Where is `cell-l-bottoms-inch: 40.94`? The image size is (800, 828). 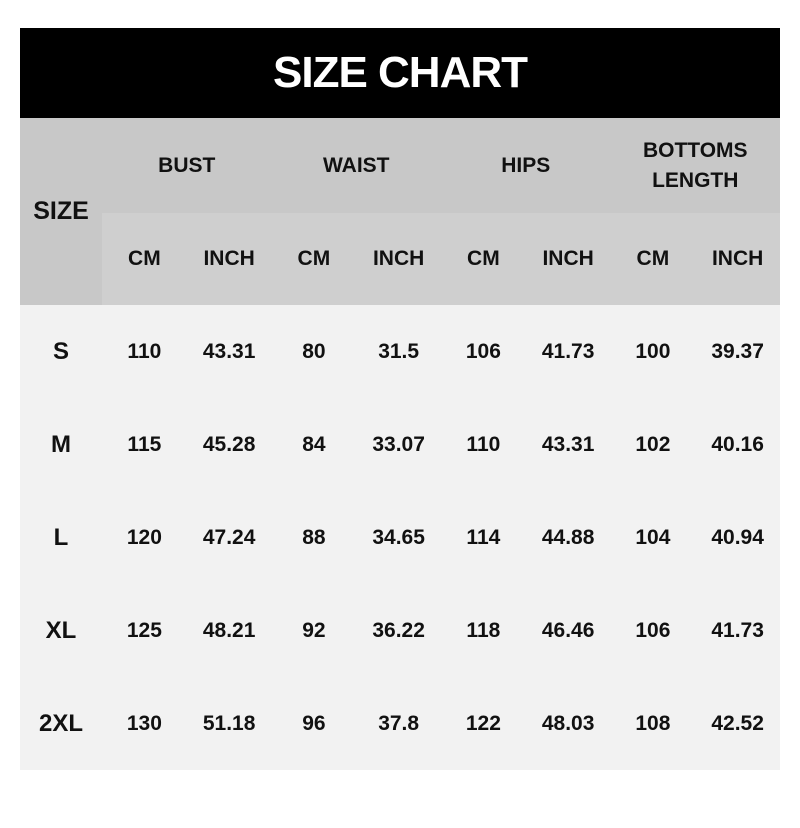 cell-l-bottoms-inch: 40.94 is located at coordinates (737, 537).